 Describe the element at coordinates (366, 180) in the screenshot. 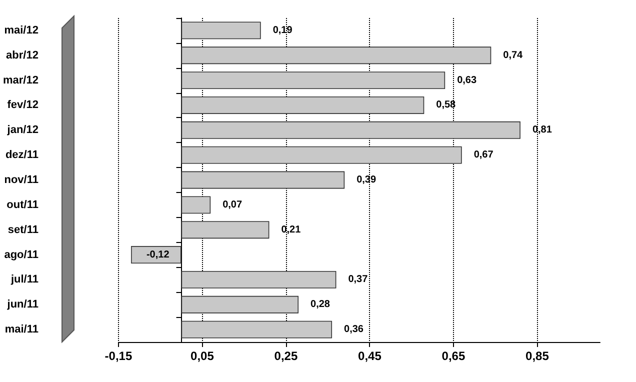

I see `data-label: 0,39` at that location.